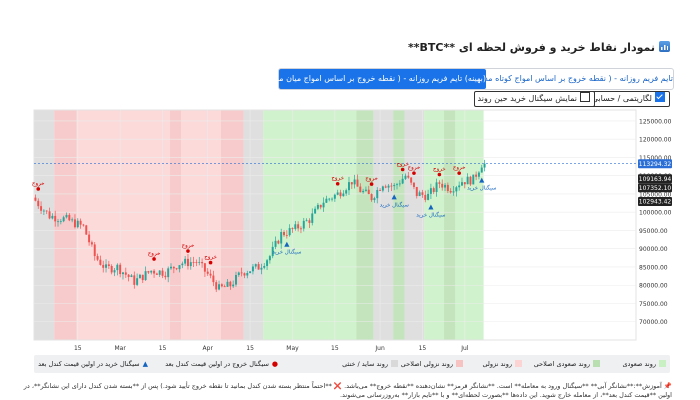  What do you see at coordinates (250, 348) in the screenshot?
I see `x-tick-label: 15` at bounding box center [250, 348].